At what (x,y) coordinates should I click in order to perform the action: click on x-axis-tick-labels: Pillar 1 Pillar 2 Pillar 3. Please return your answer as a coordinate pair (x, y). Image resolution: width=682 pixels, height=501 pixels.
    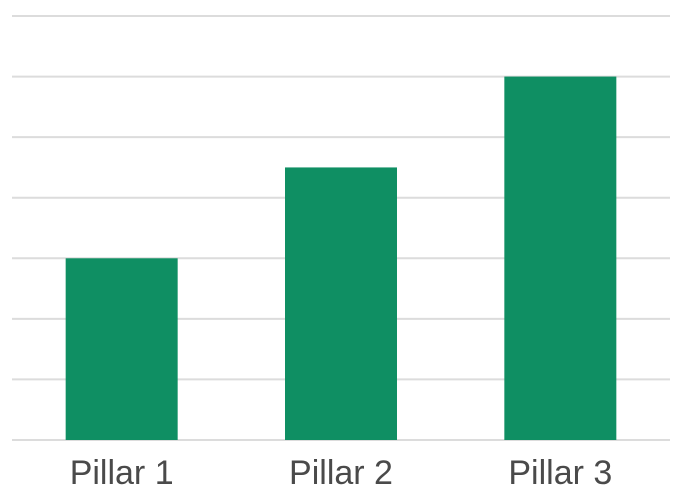
    Looking at the image, I should click on (341, 473).